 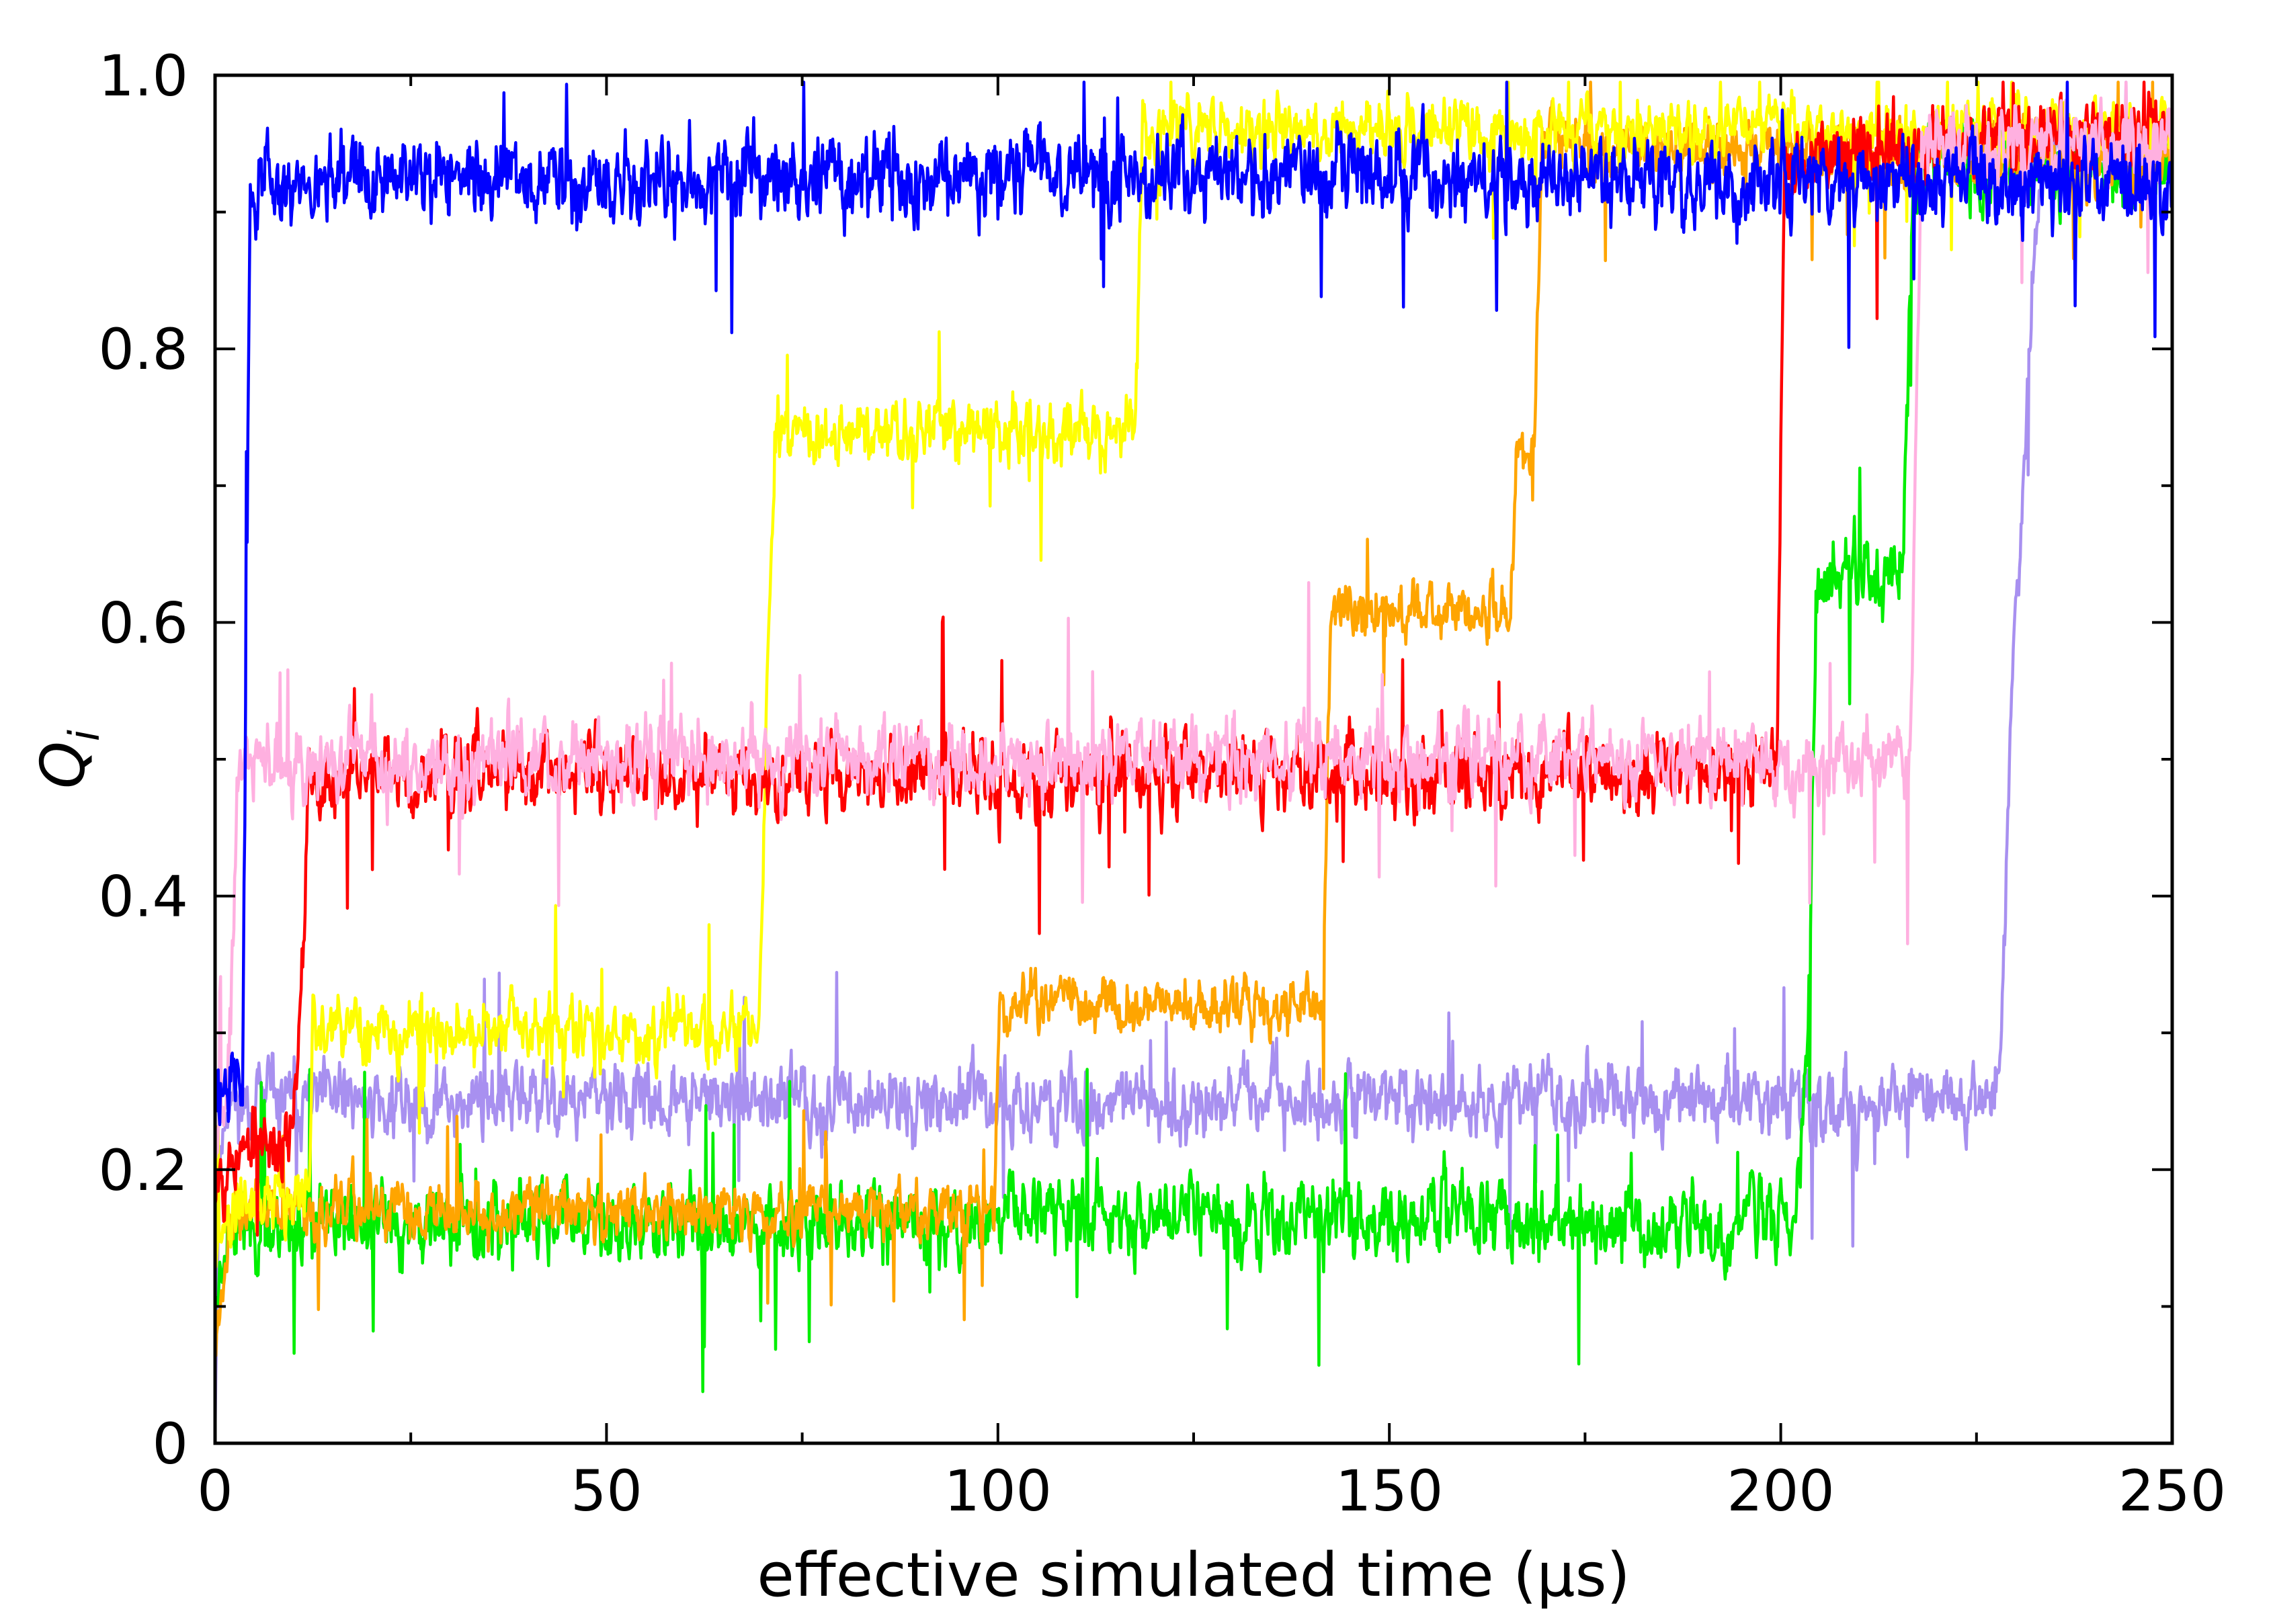 I want to click on y-axis-title-subscript: i, so click(x=84, y=735).